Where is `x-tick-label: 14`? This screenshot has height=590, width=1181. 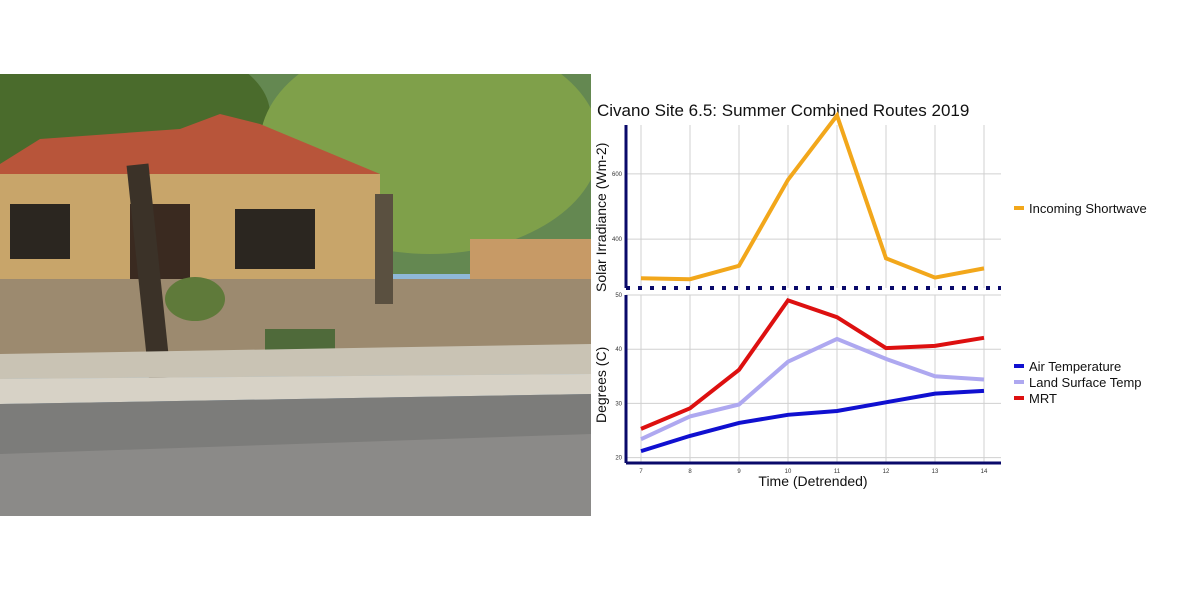 x-tick-label: 14 is located at coordinates (984, 472).